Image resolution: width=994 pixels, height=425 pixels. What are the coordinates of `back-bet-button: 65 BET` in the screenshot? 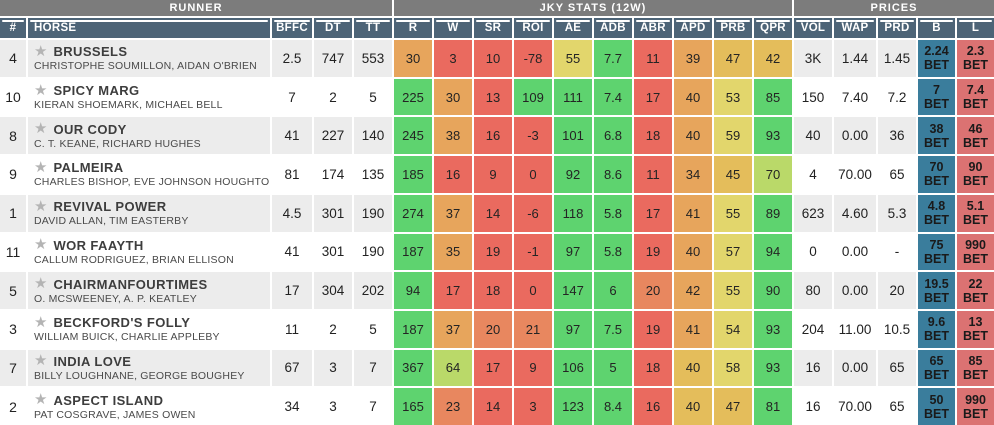 It's located at (936, 368).